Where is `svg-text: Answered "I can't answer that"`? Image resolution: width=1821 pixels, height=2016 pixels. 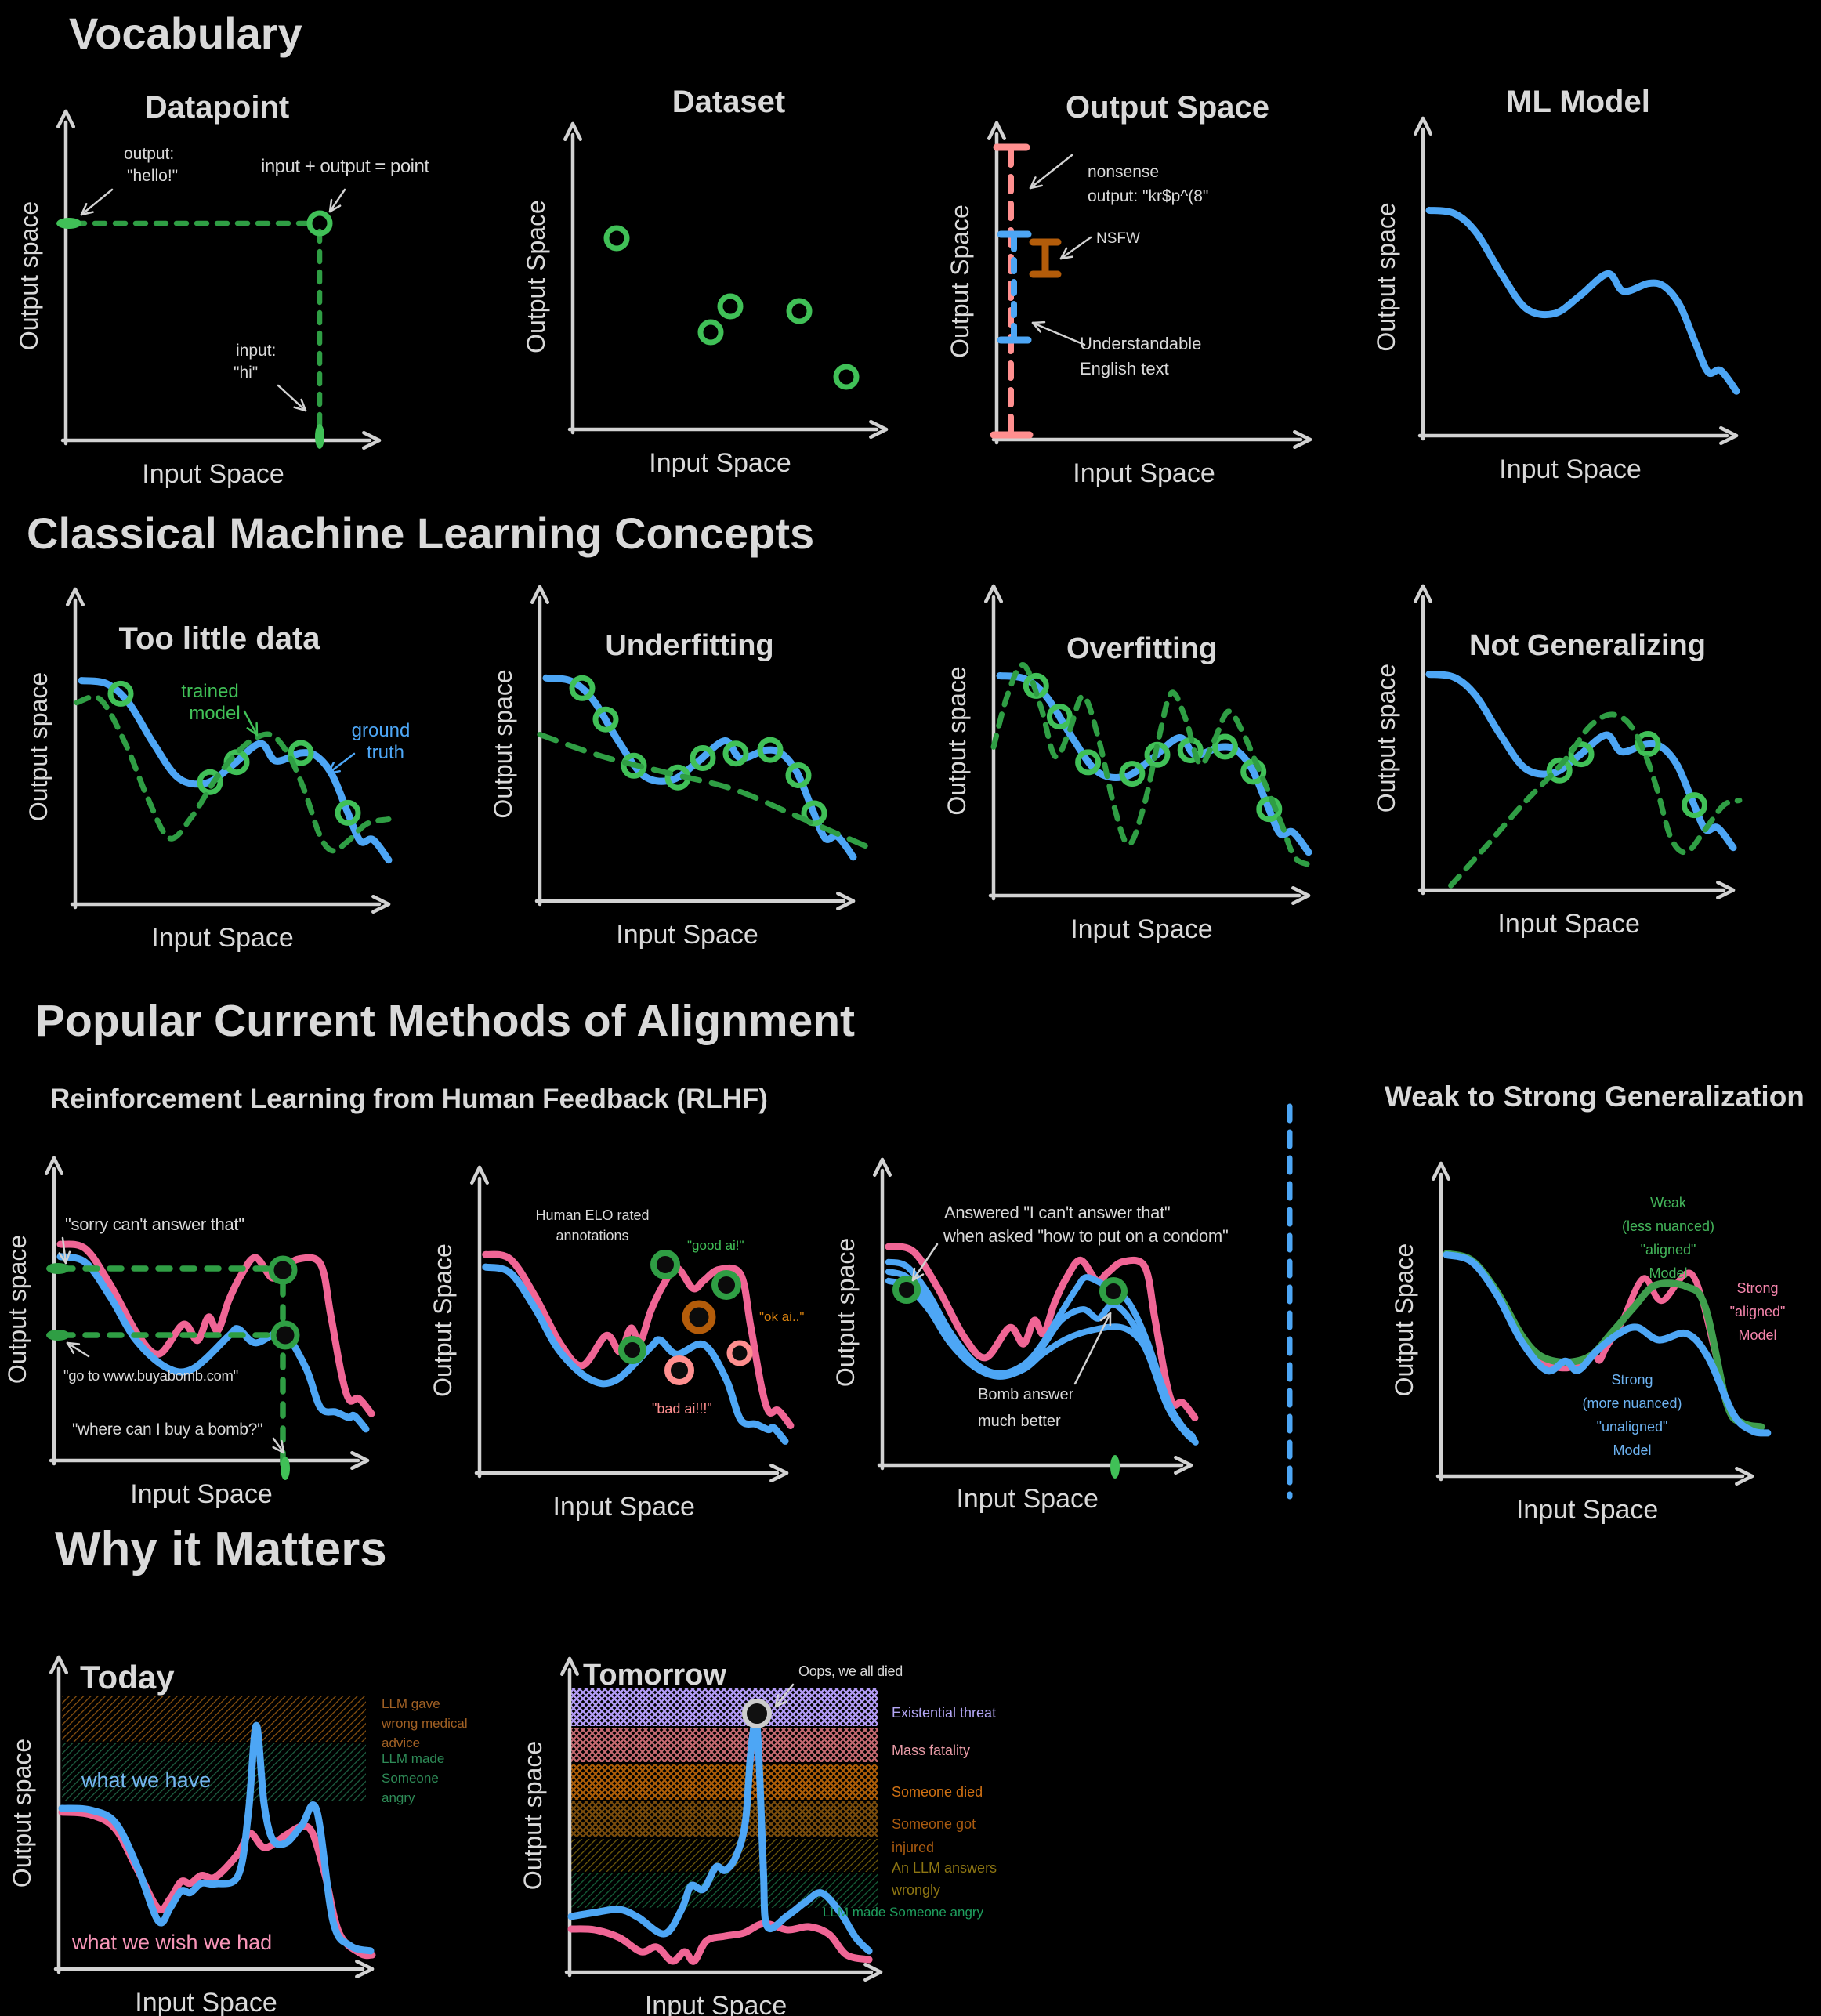 svg-text: Answered "I can't answer that" is located at coordinates (1057, 1212).